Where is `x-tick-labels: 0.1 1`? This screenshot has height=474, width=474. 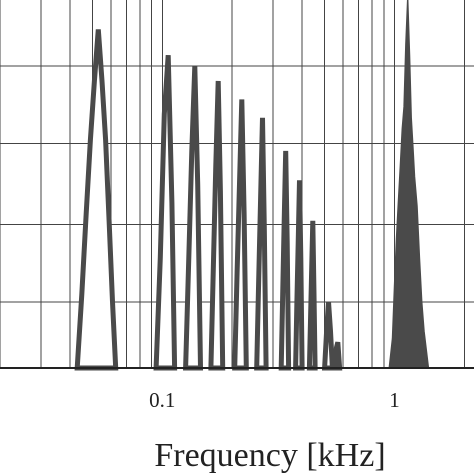 x-tick-labels: 0.1 1 is located at coordinates (274, 400).